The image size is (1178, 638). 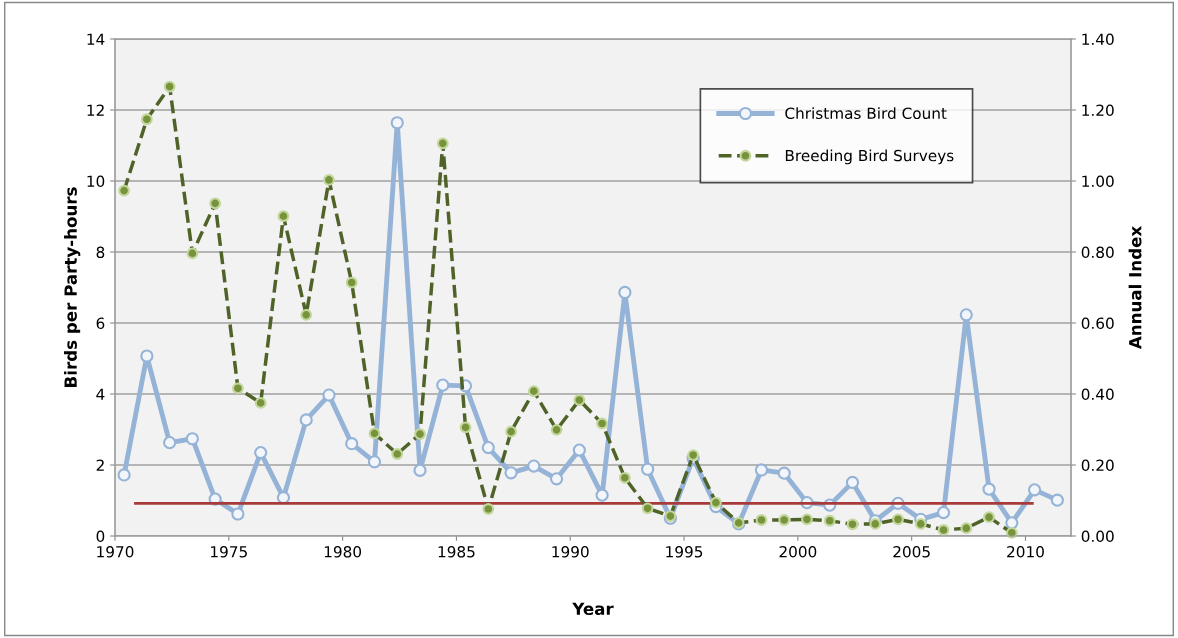 I want to click on y-tick-label: 4, so click(x=100, y=394).